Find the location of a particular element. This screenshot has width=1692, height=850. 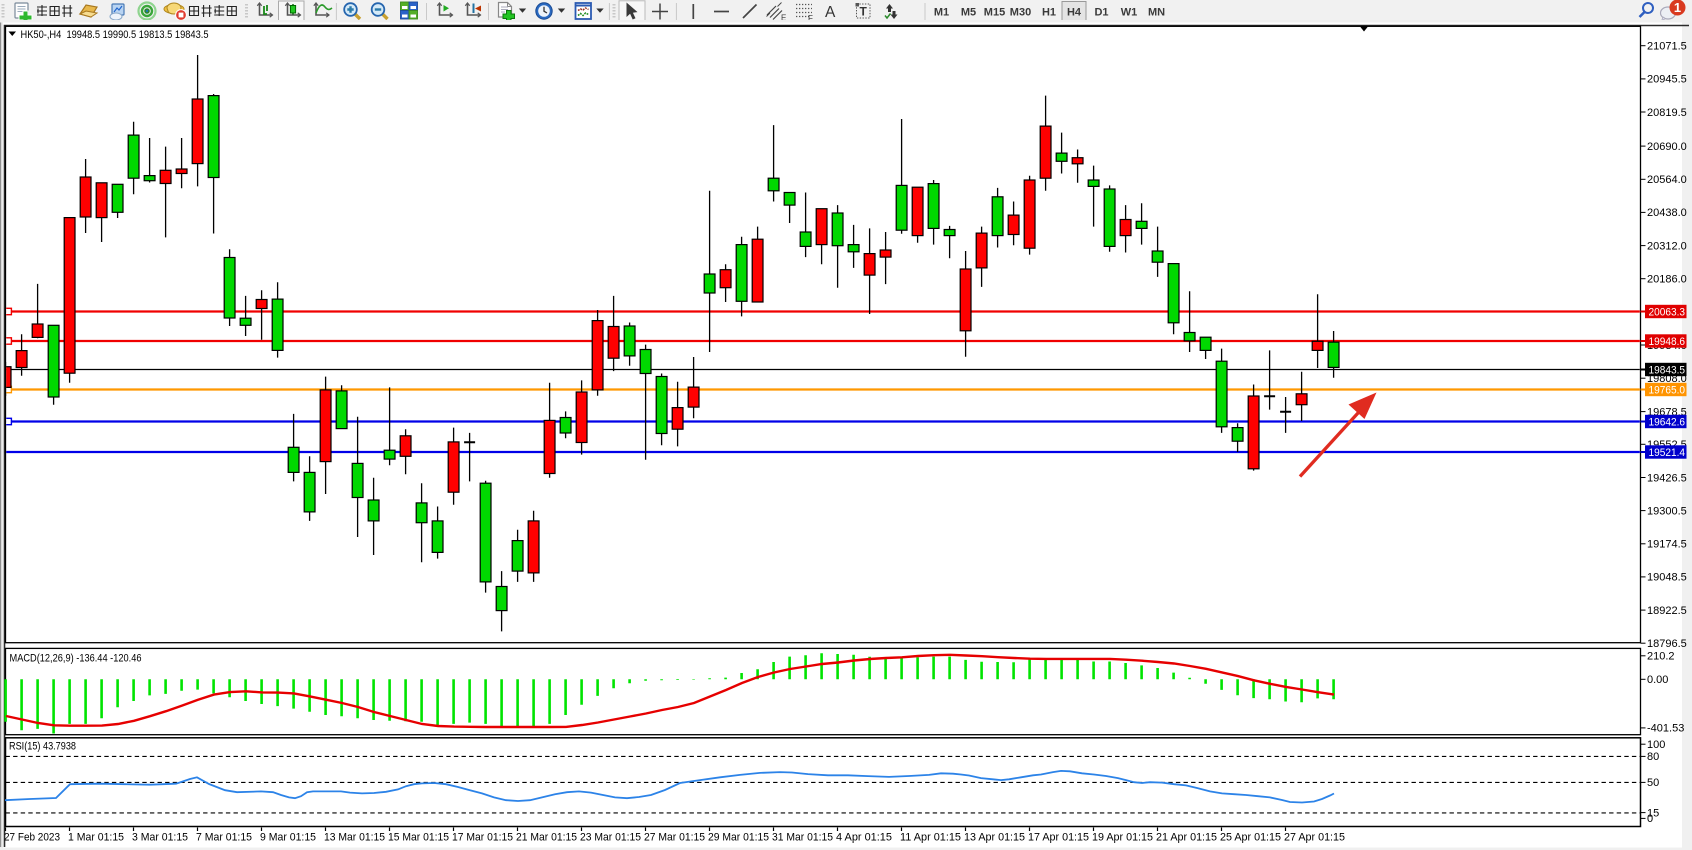

svg-text: 80 is located at coordinates (1653, 757).